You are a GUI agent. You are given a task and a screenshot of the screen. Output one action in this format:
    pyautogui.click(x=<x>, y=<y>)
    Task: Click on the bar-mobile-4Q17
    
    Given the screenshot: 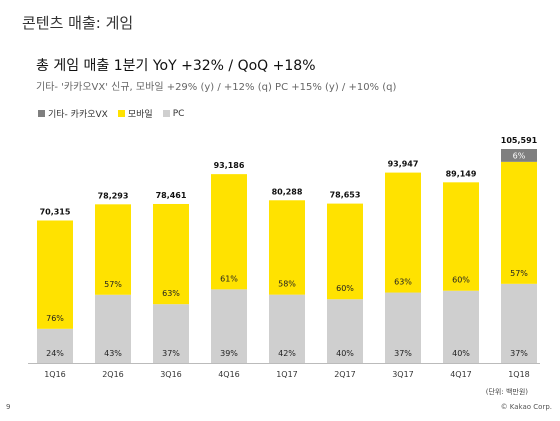 What is the action you would take?
    pyautogui.click(x=461, y=236)
    